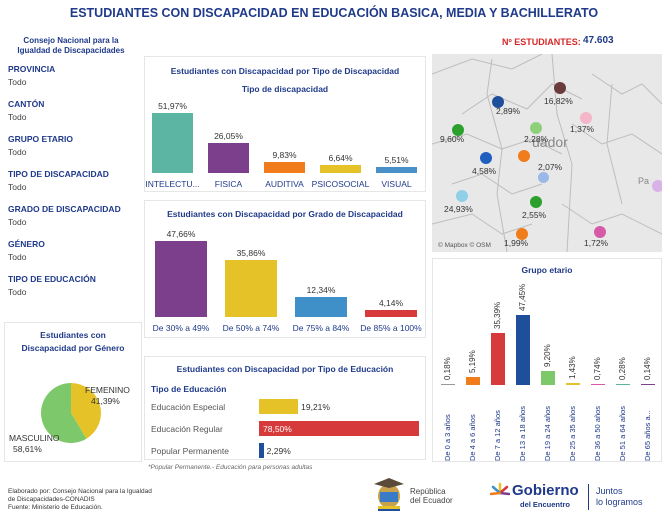  Describe the element at coordinates (598, 40) in the screenshot. I see `student-count-value: 47.603` at that location.